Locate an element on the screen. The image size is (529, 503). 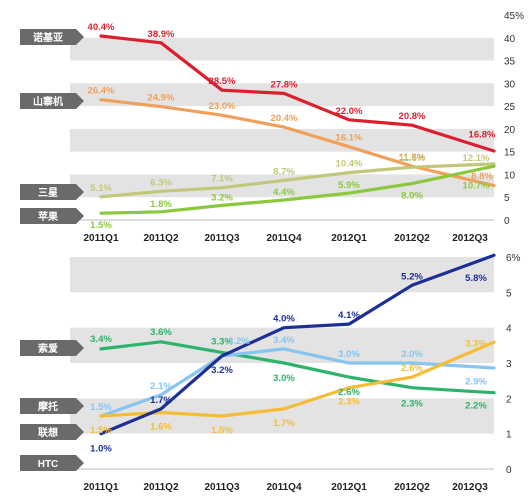
series-tag: 索爱 is located at coordinates (52, 348).